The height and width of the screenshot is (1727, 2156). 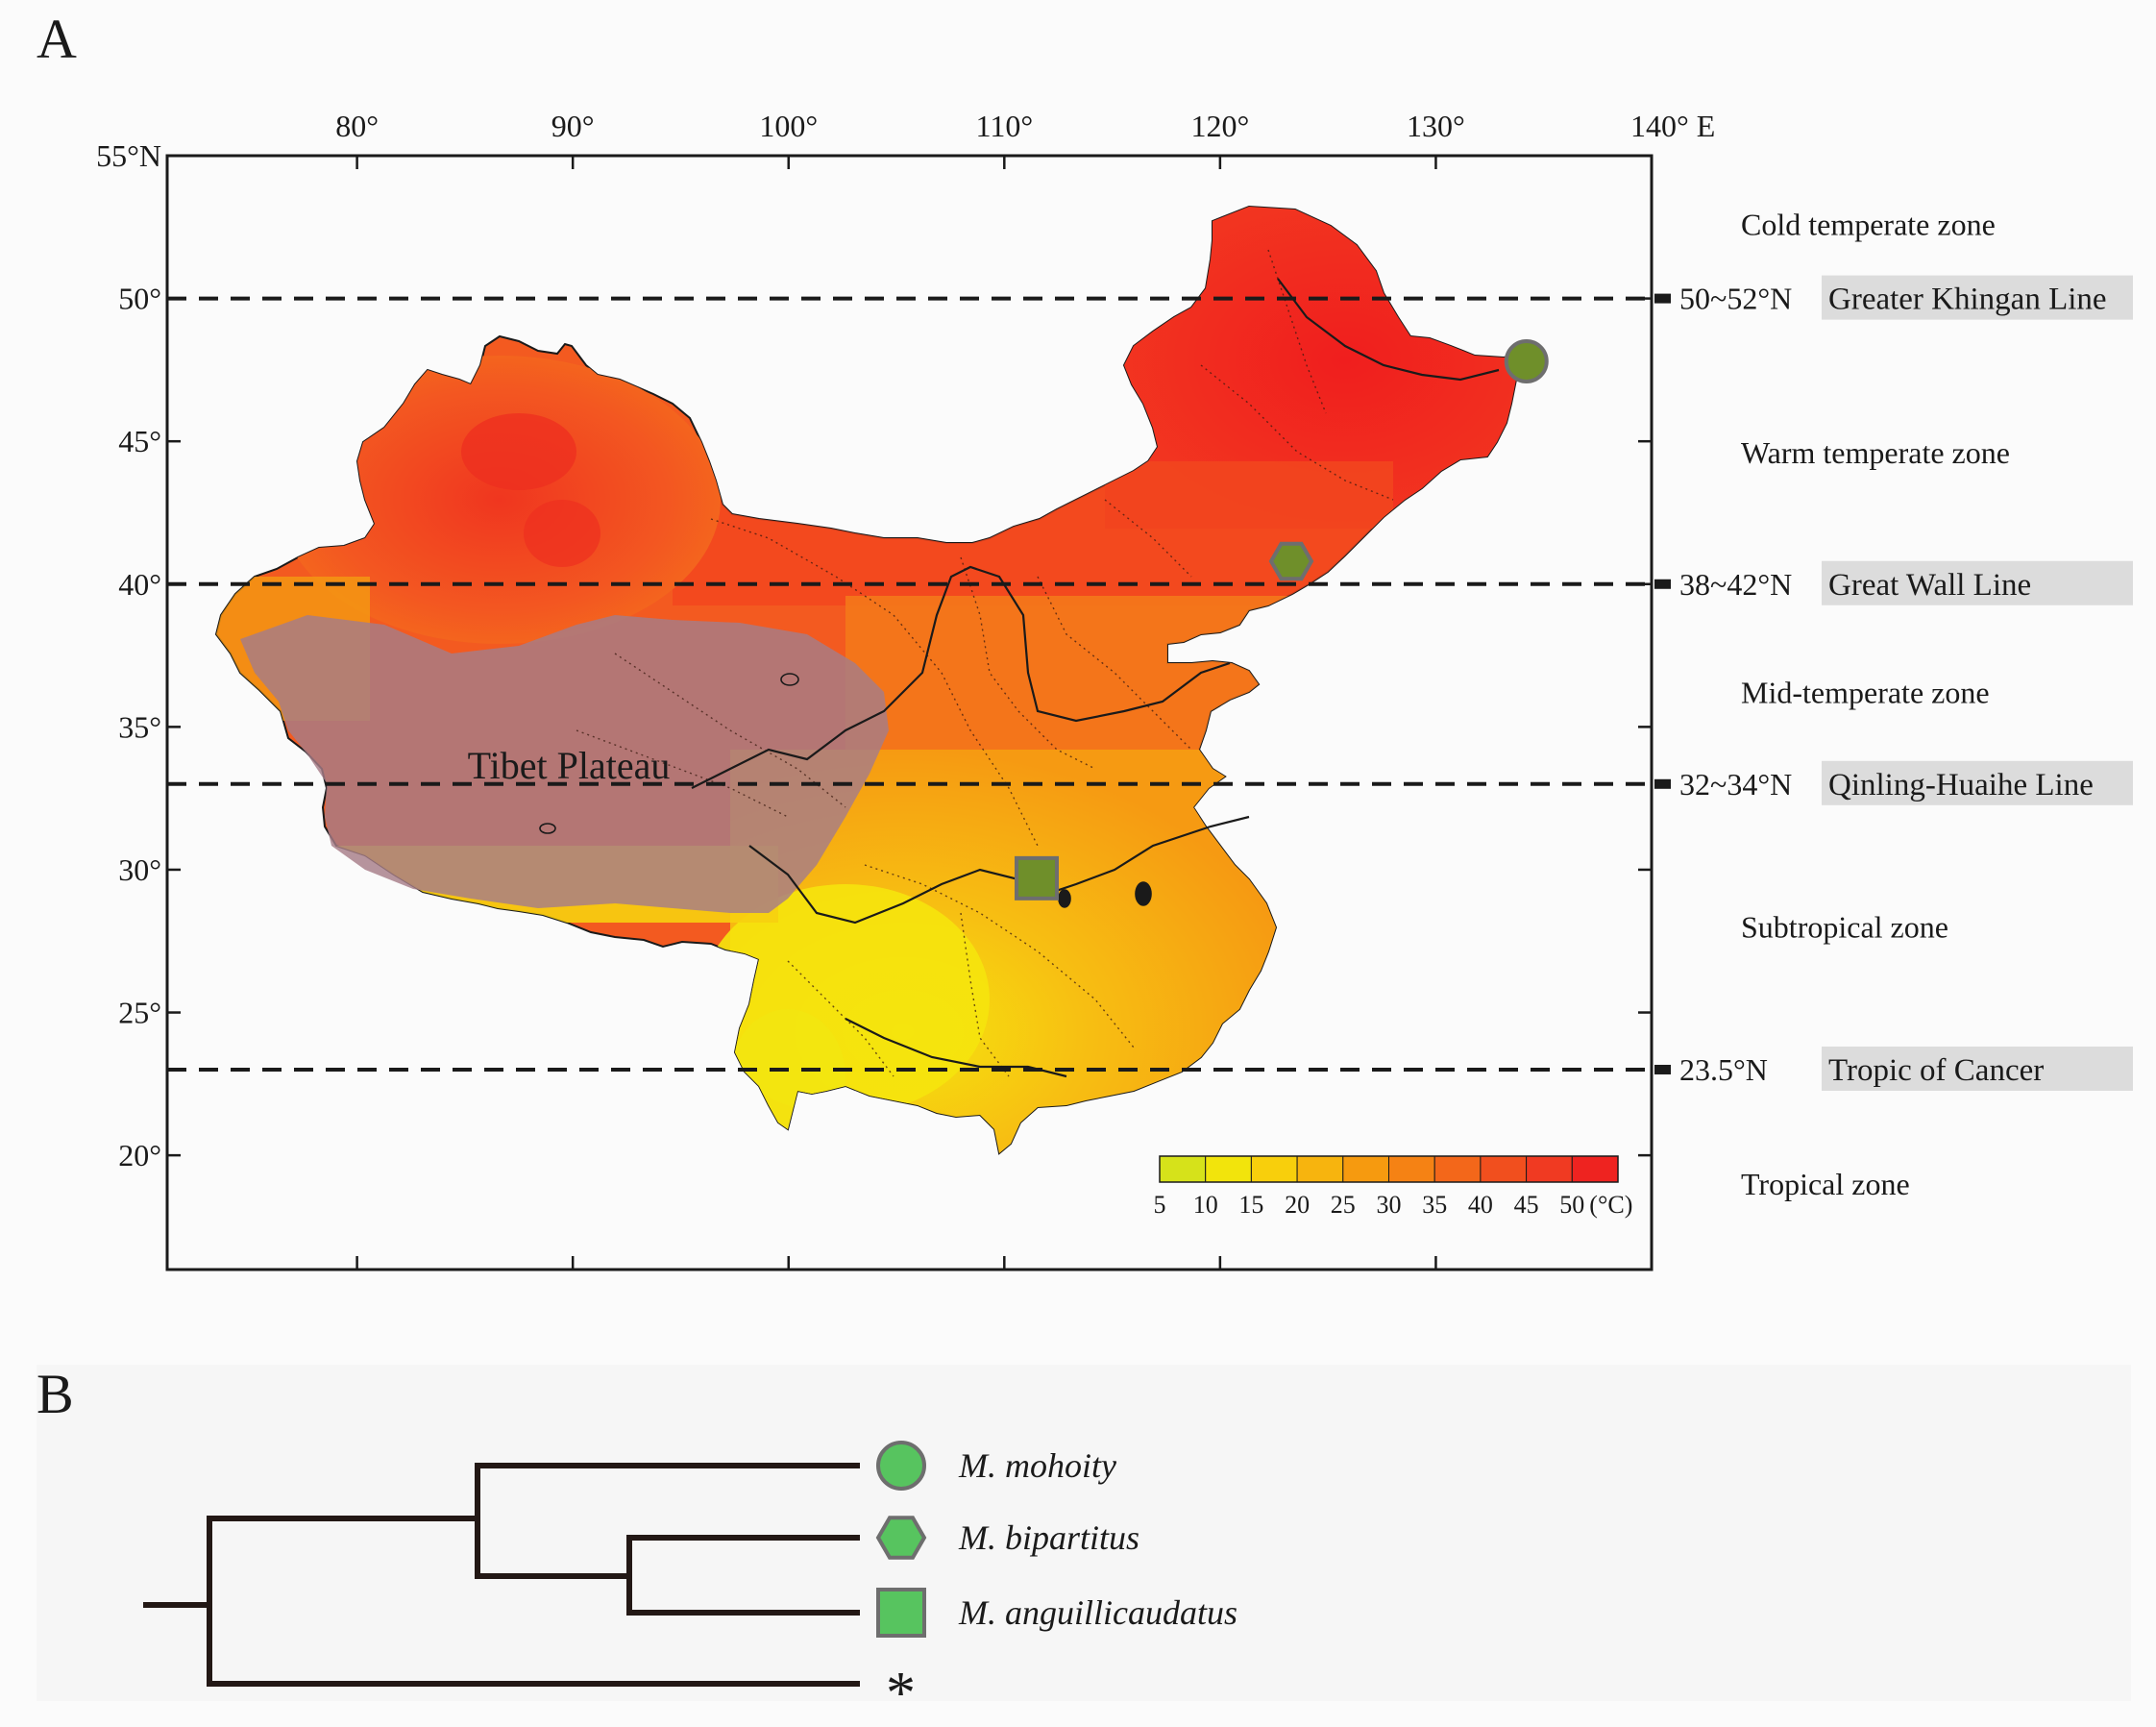 What do you see at coordinates (1160, 1205) in the screenshot?
I see `colorbar-tick-label: 5` at bounding box center [1160, 1205].